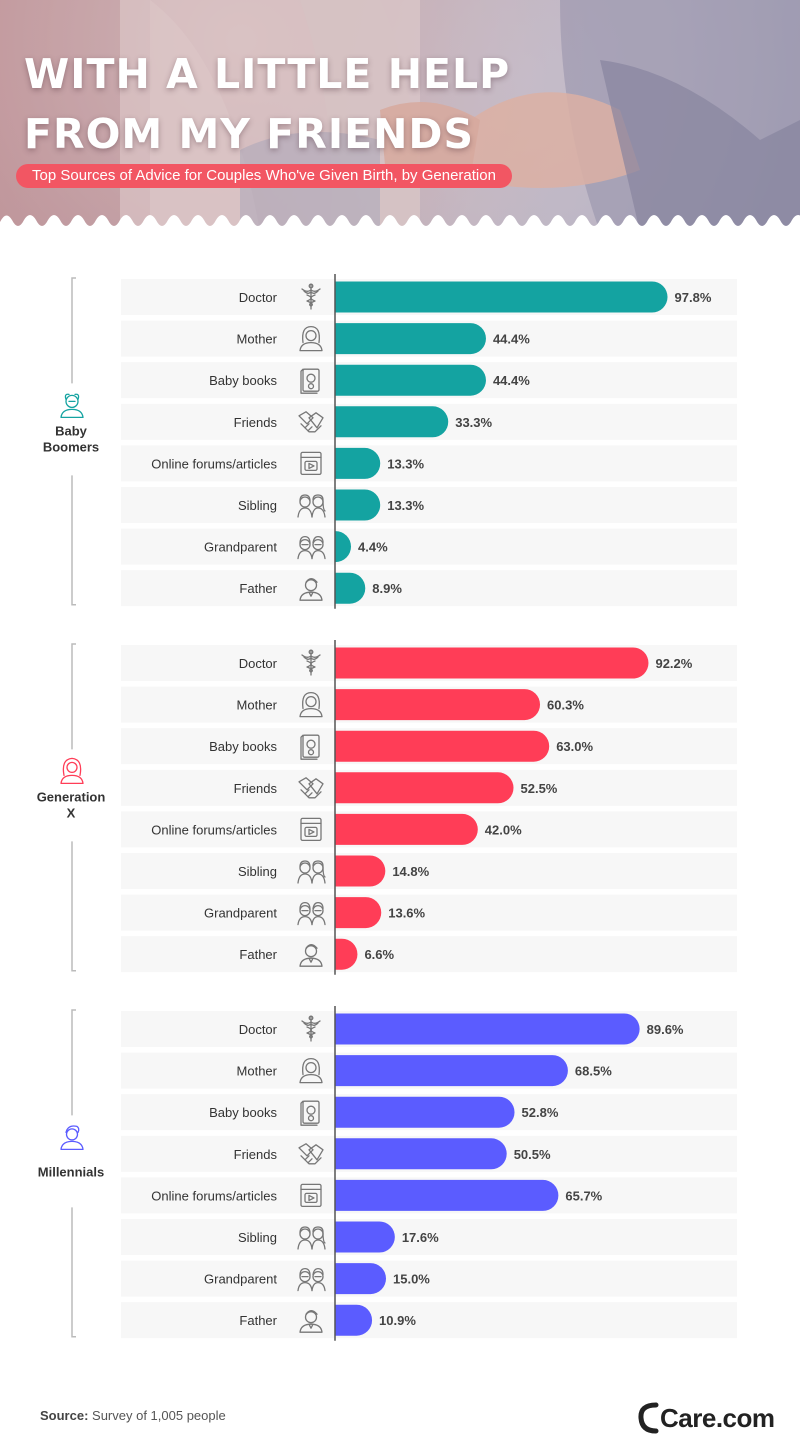 This screenshot has height=1454, width=800. What do you see at coordinates (258, 1320) in the screenshot?
I see `category-label: Father` at bounding box center [258, 1320].